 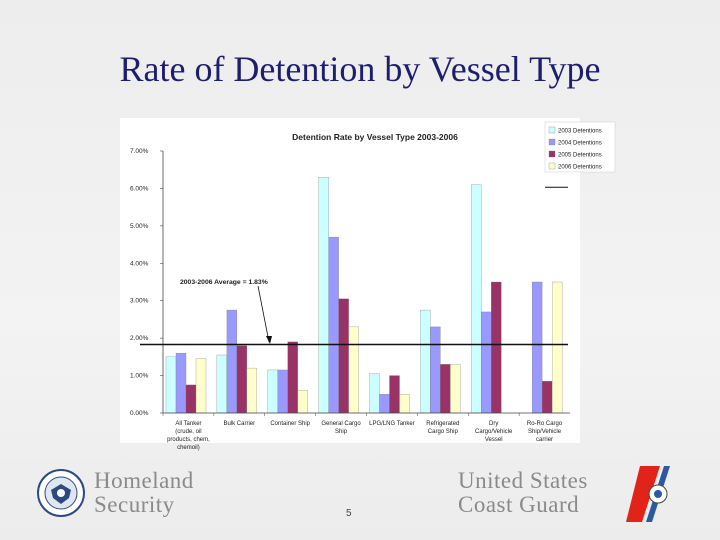 I want to click on x-tick-label: Ro-Ro Cargo, so click(x=545, y=424).